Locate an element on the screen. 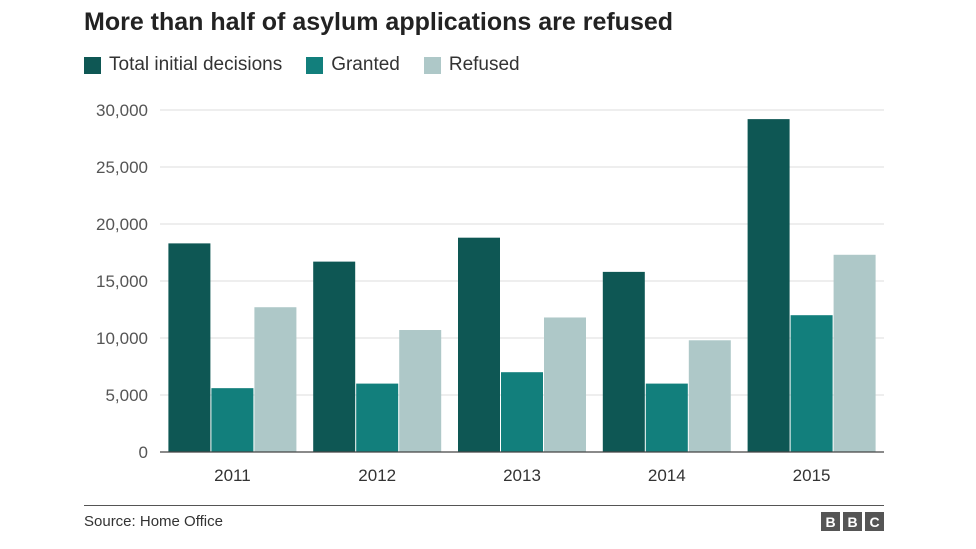 The image size is (976, 549). bar-2014-refused is located at coordinates (709, 396).